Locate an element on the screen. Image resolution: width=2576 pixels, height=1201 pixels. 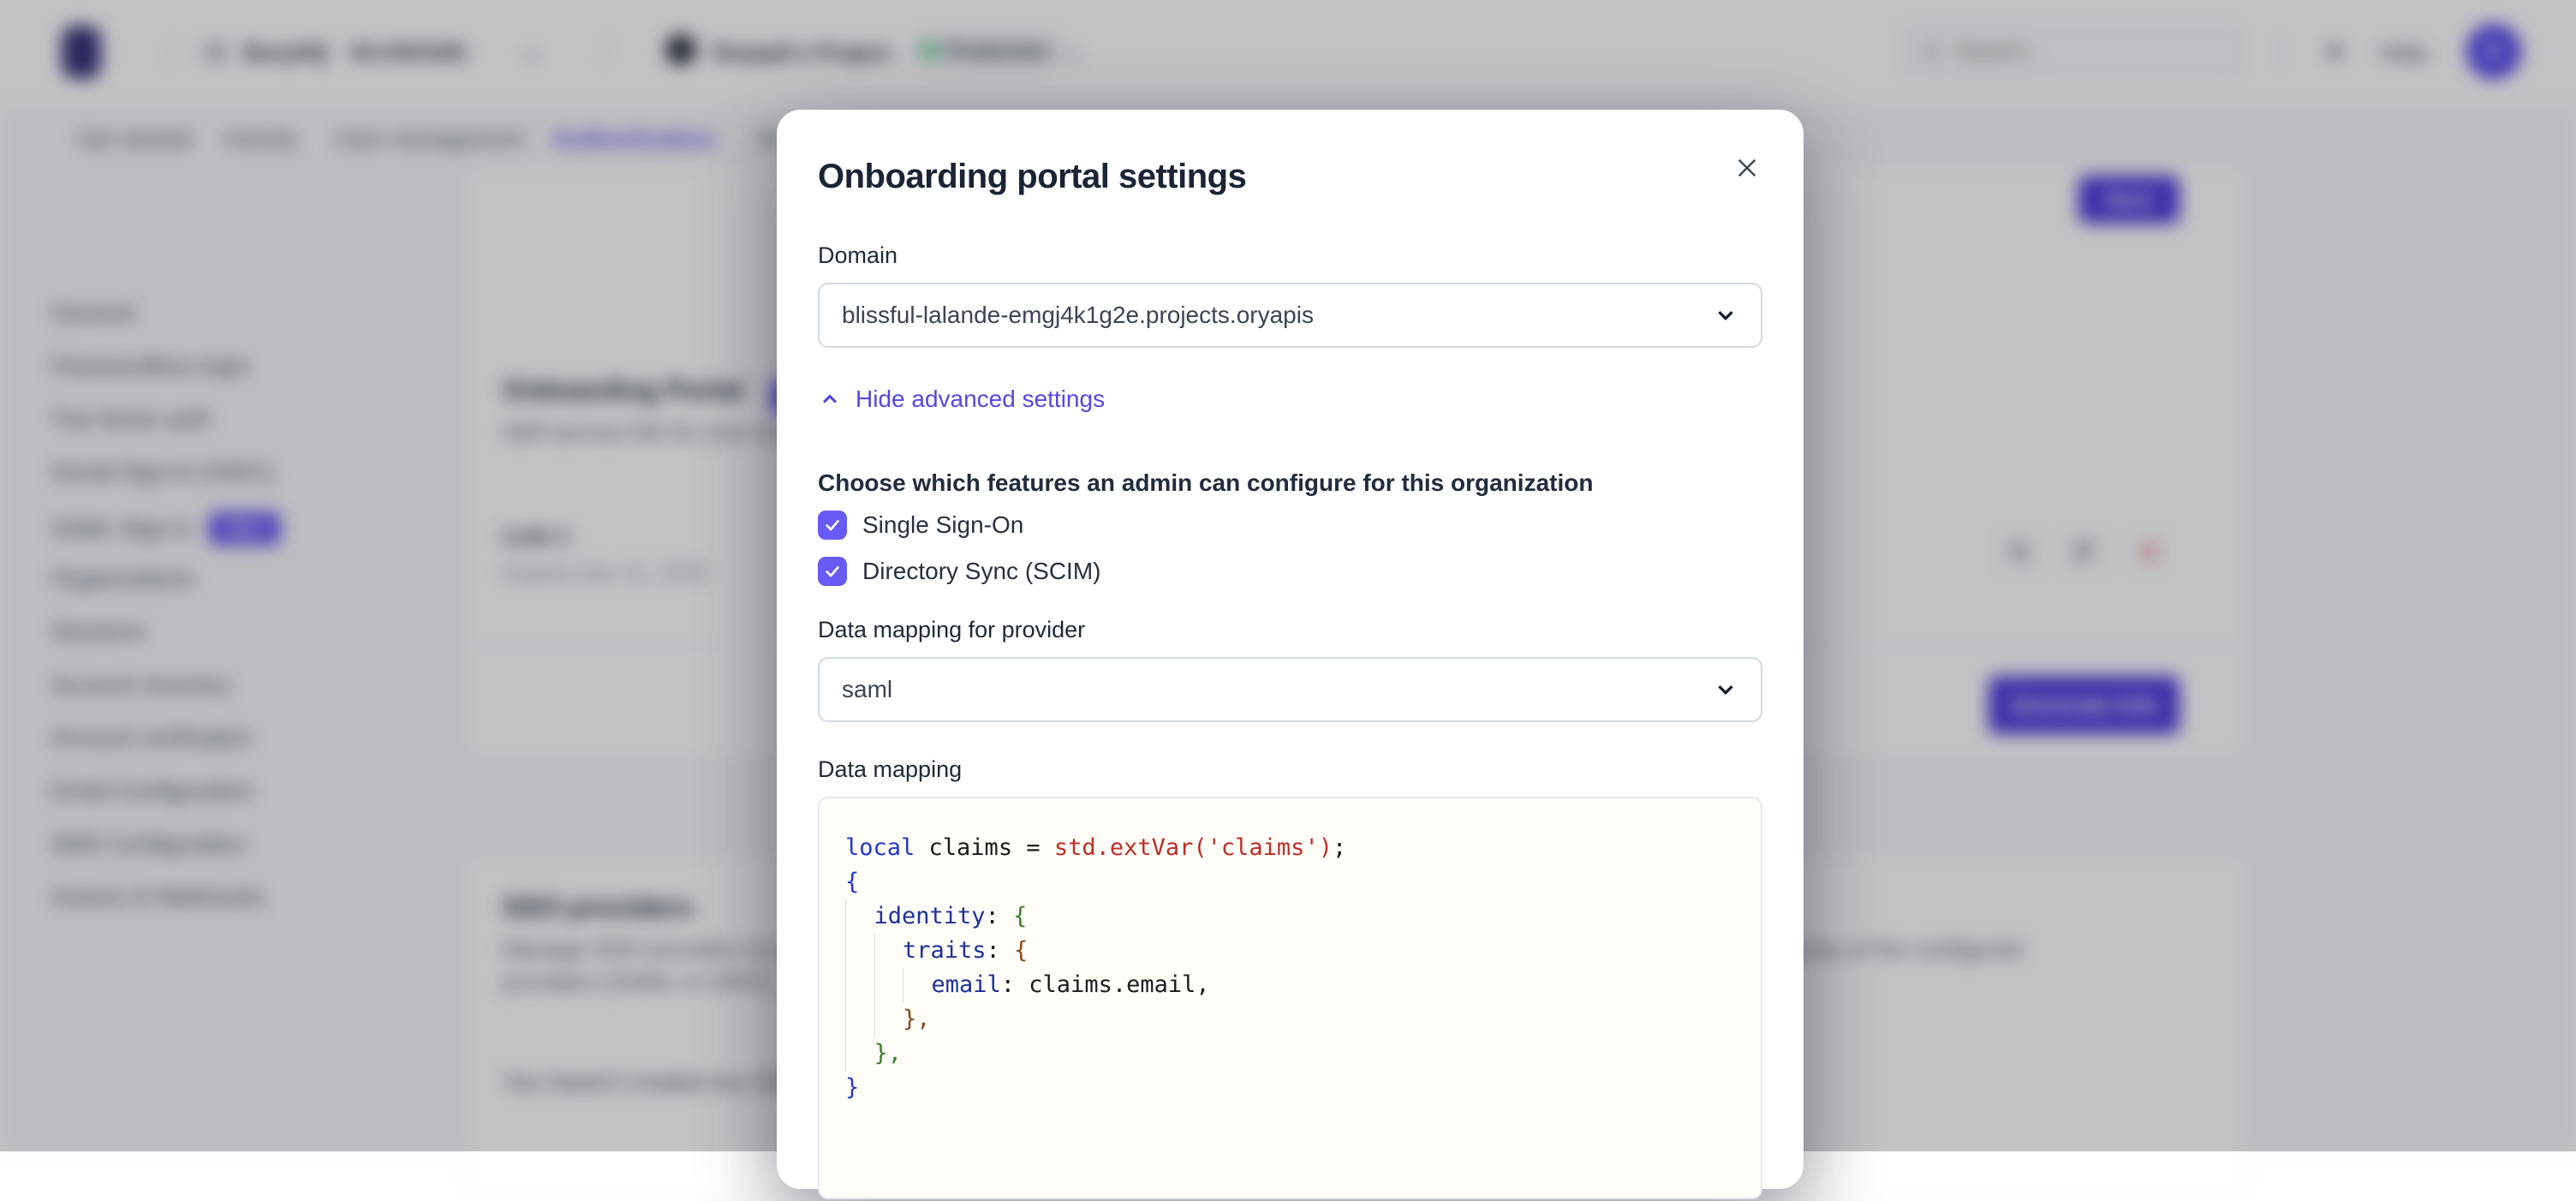
checkbox-row-single-sign-on: Single Sign-On is located at coordinates (1290, 525).